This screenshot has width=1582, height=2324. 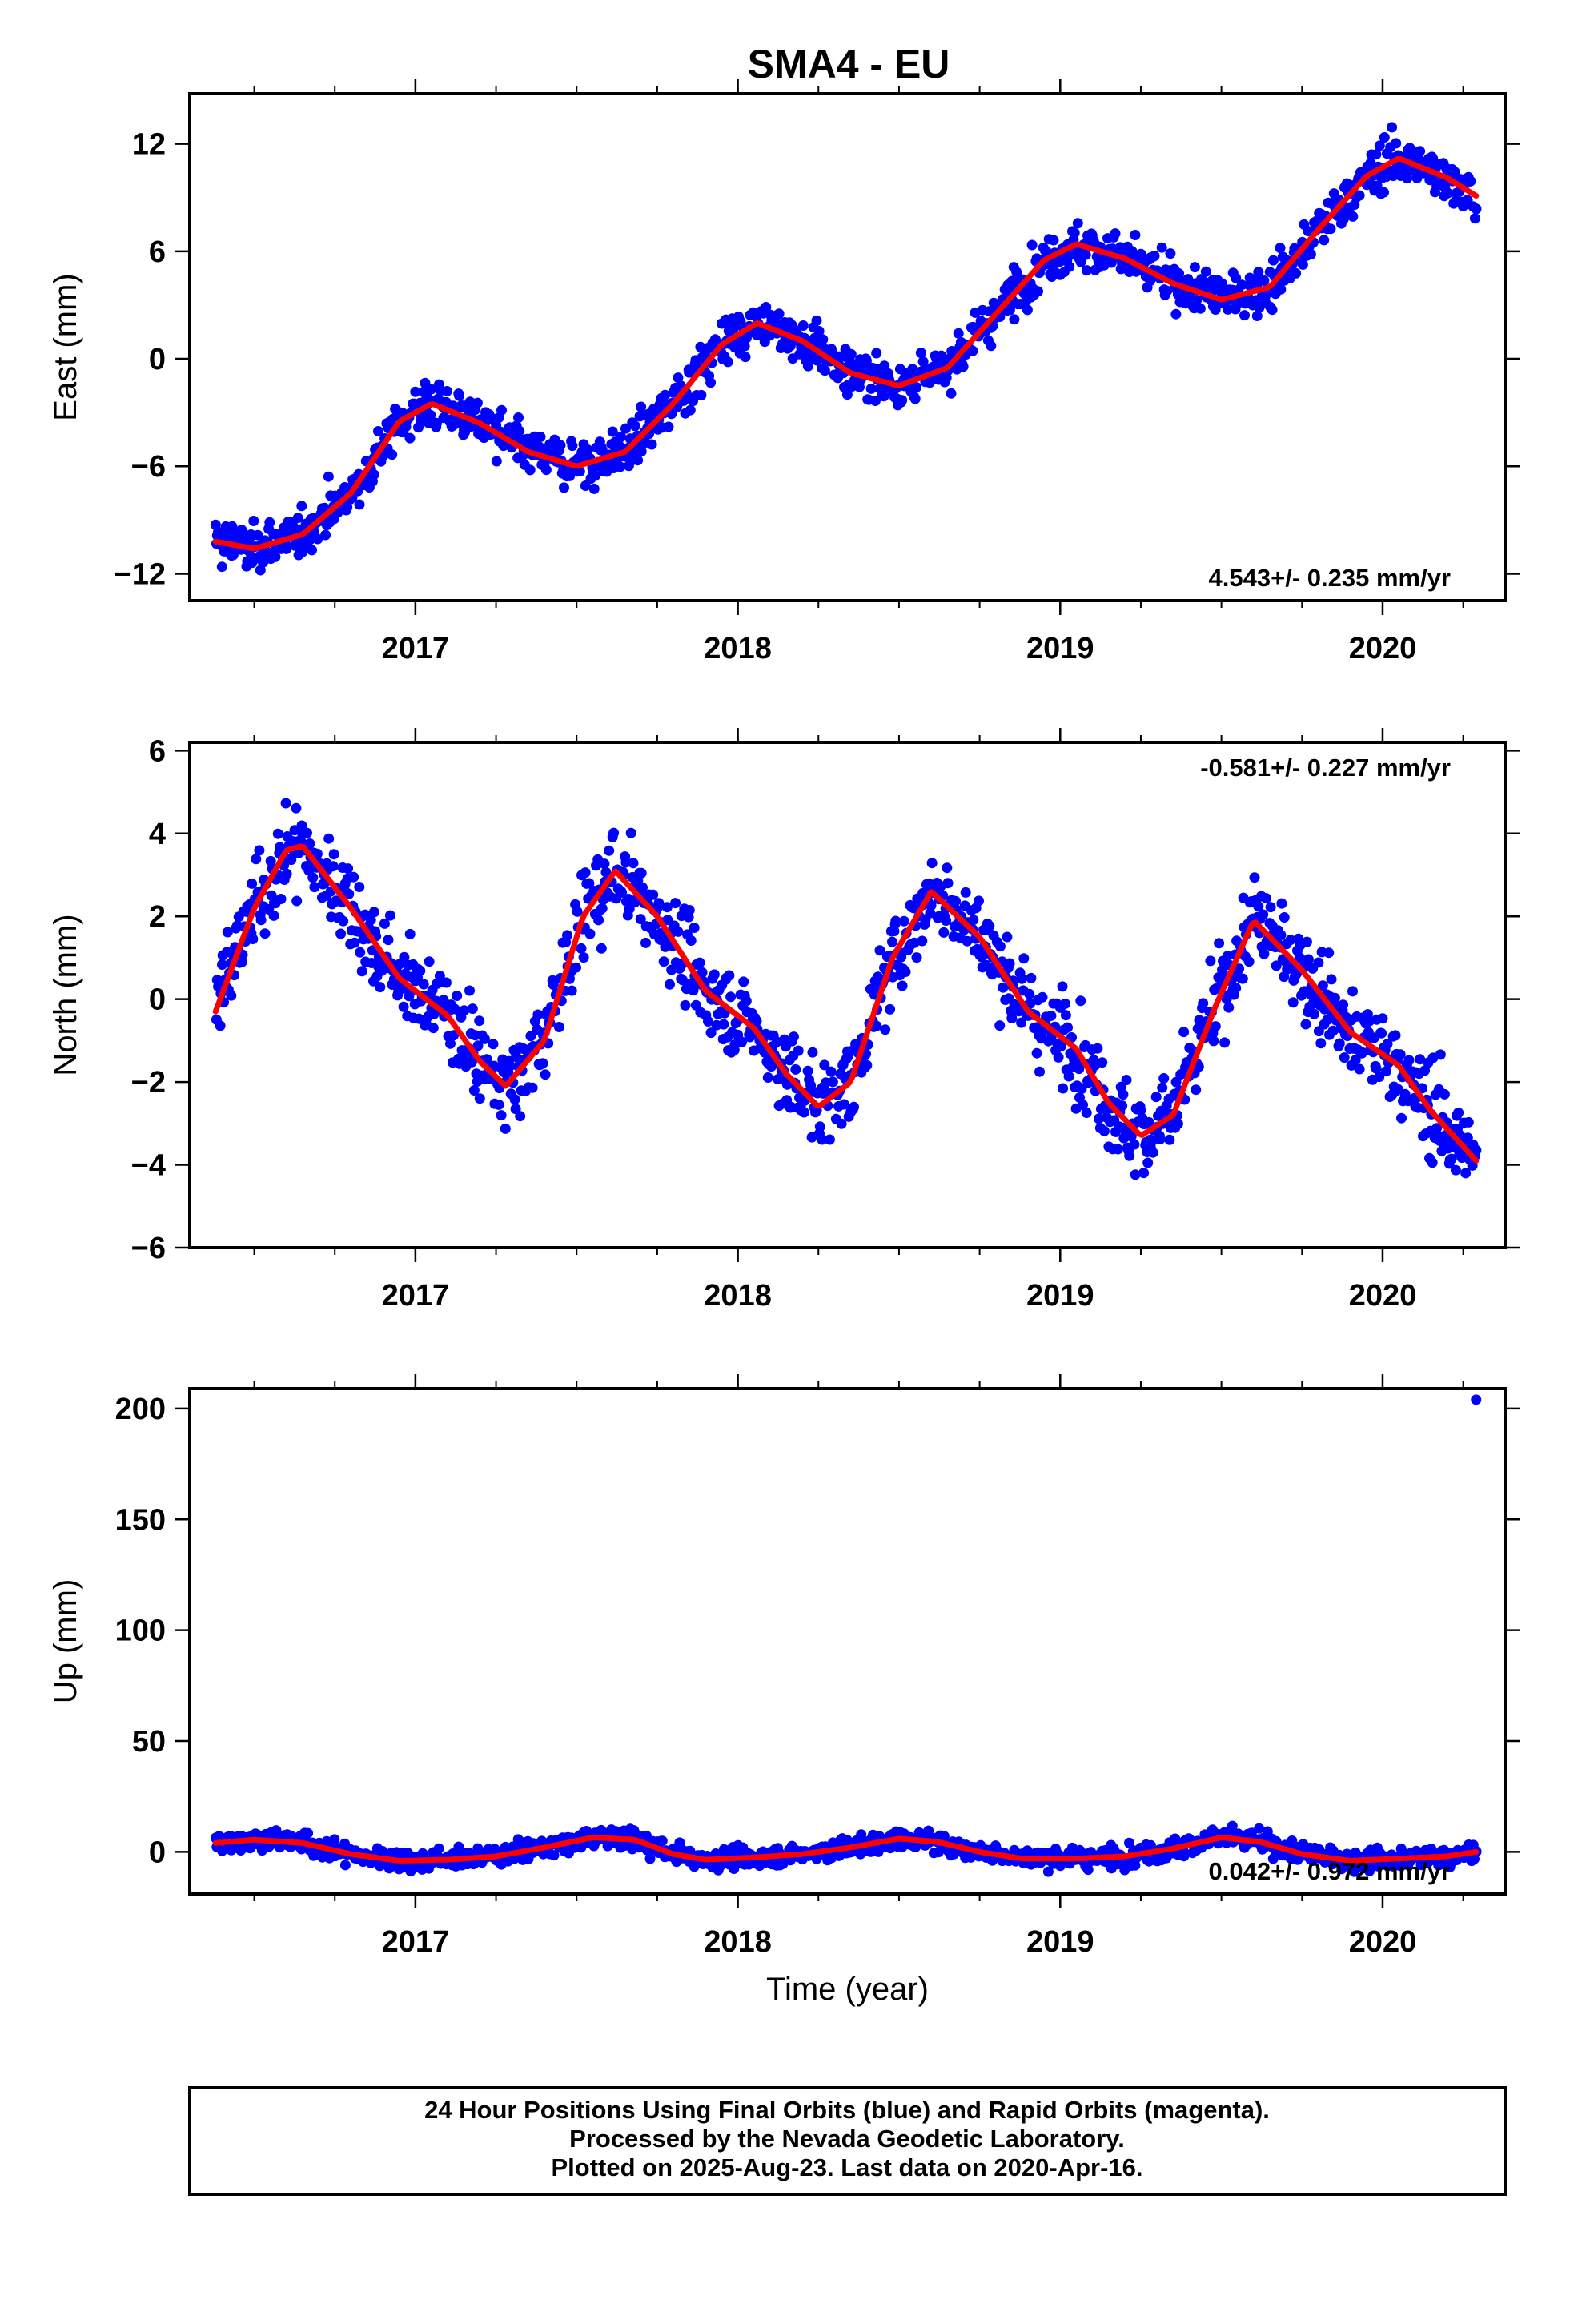 I want to click on y-tick-label: 4, so click(x=157, y=834).